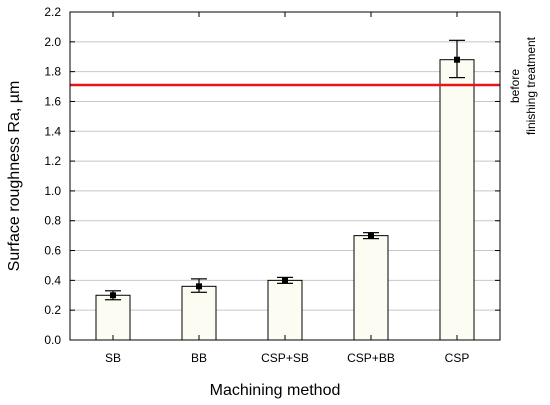 Image resolution: width=550 pixels, height=405 pixels. Describe the element at coordinates (371, 358) in the screenshot. I see `x-tick-label: CSP+BB` at that location.